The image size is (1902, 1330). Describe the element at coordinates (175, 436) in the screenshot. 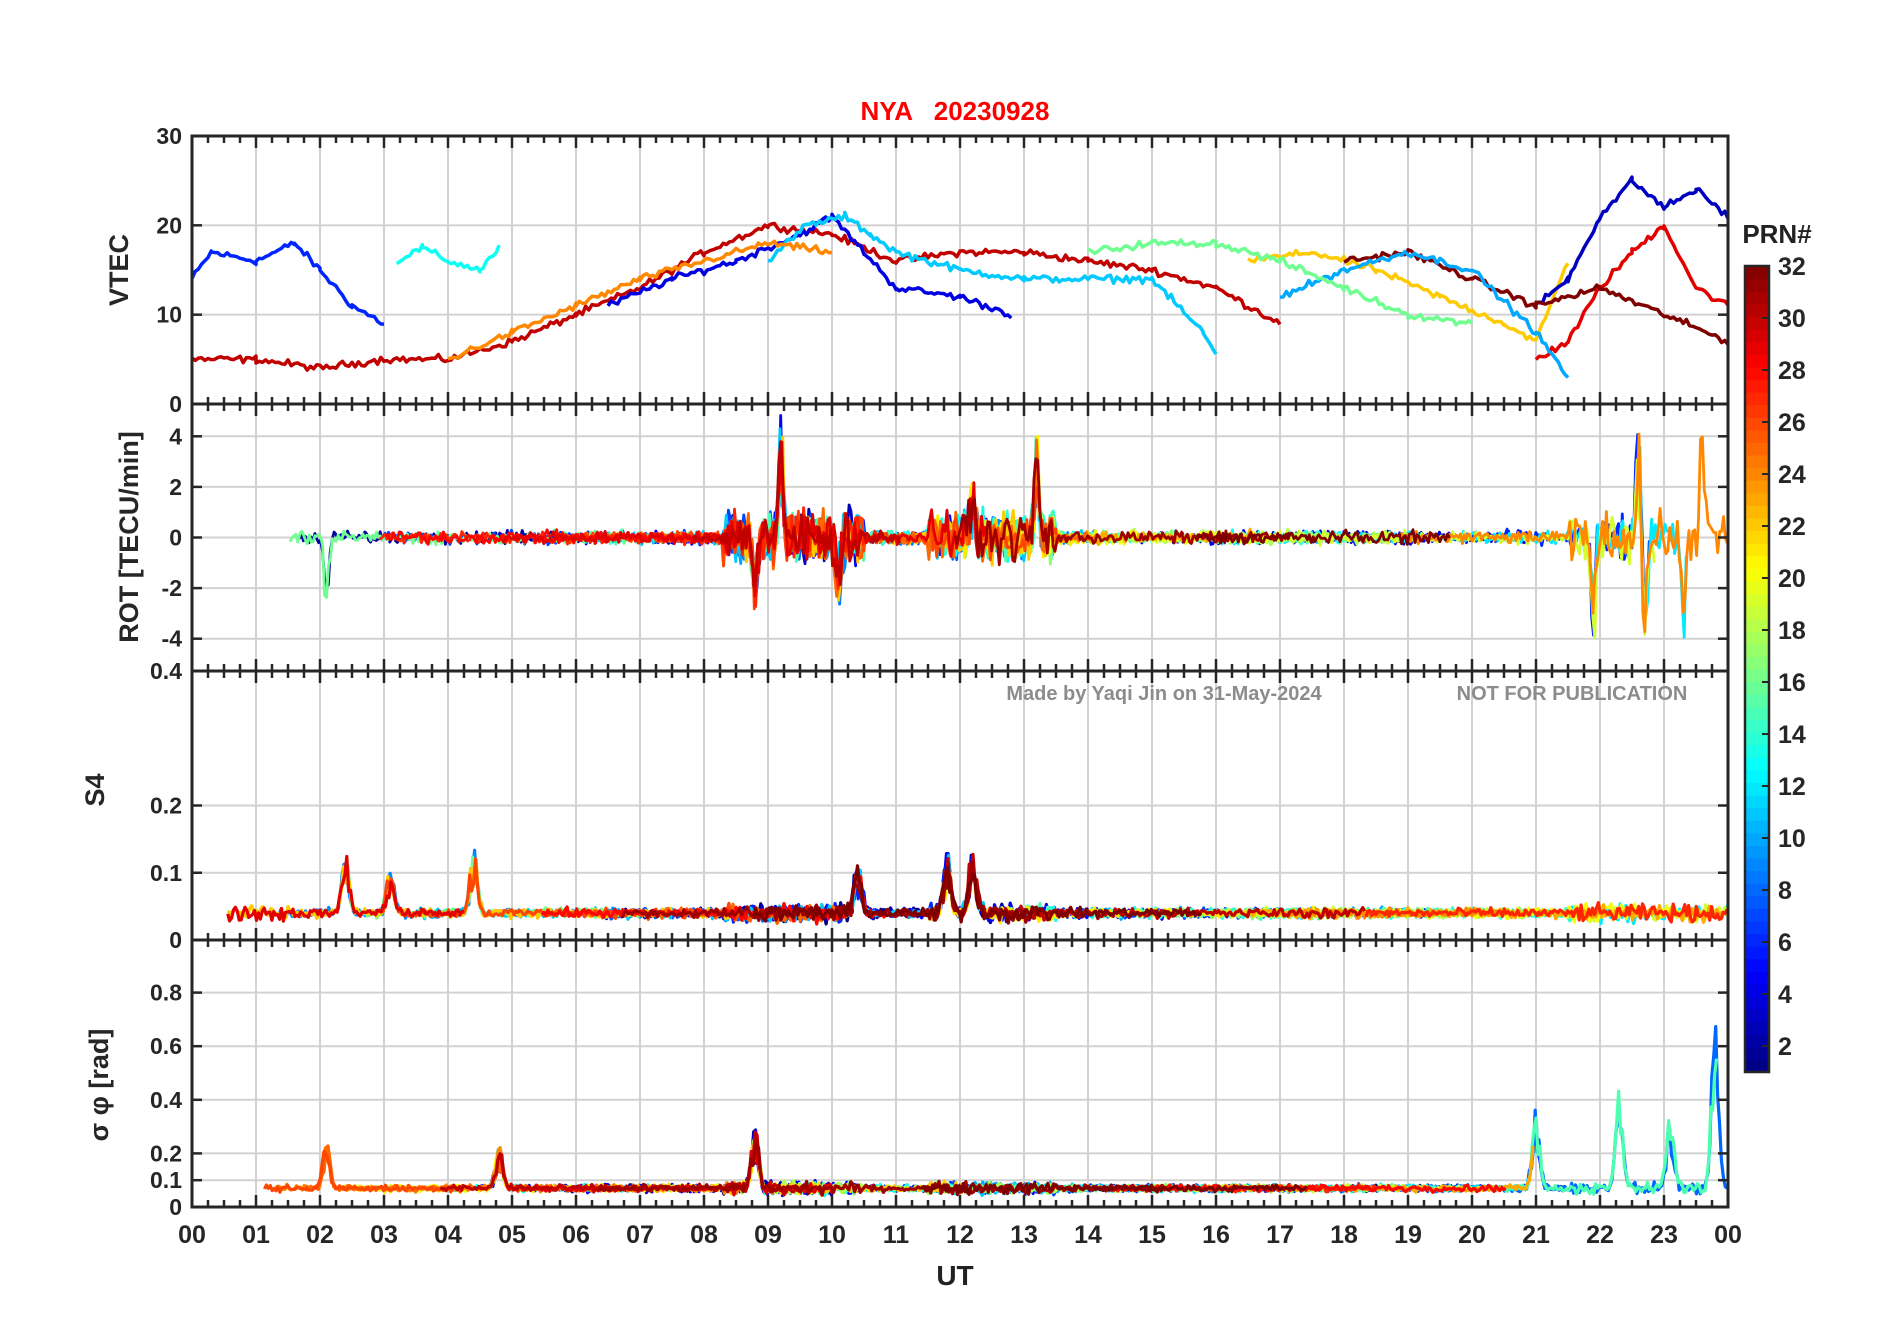

I see `y-tick-label: 4` at that location.